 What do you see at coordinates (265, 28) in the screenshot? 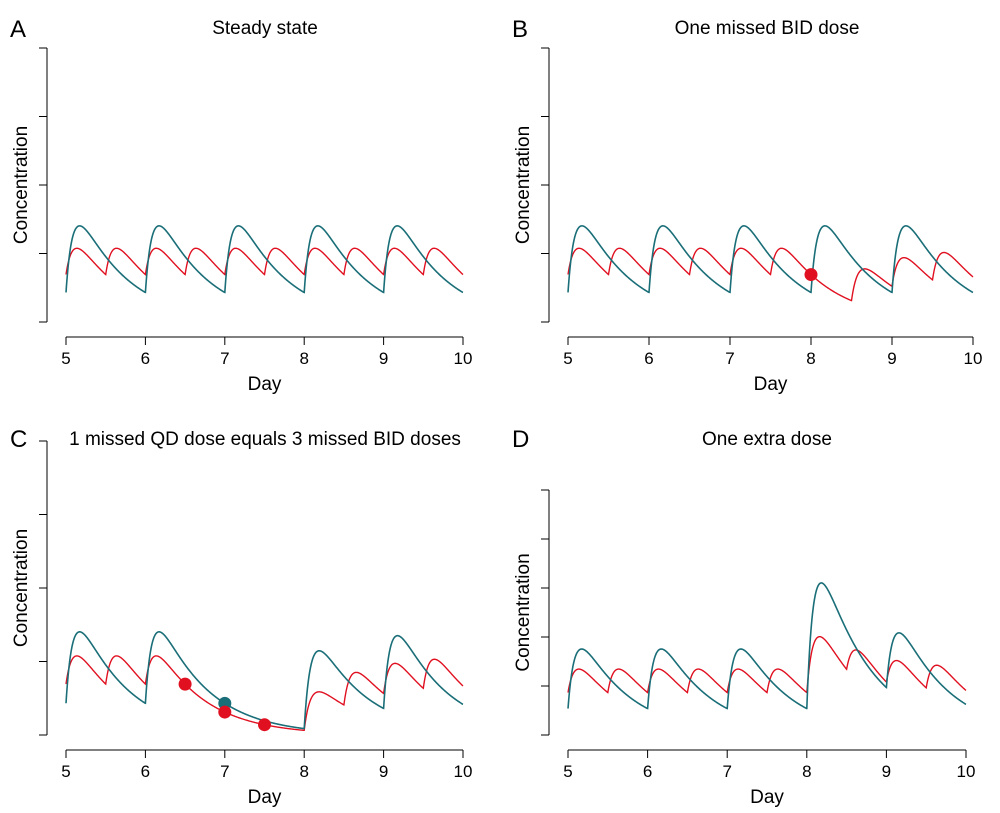
I see `panel-title: Steady state` at bounding box center [265, 28].